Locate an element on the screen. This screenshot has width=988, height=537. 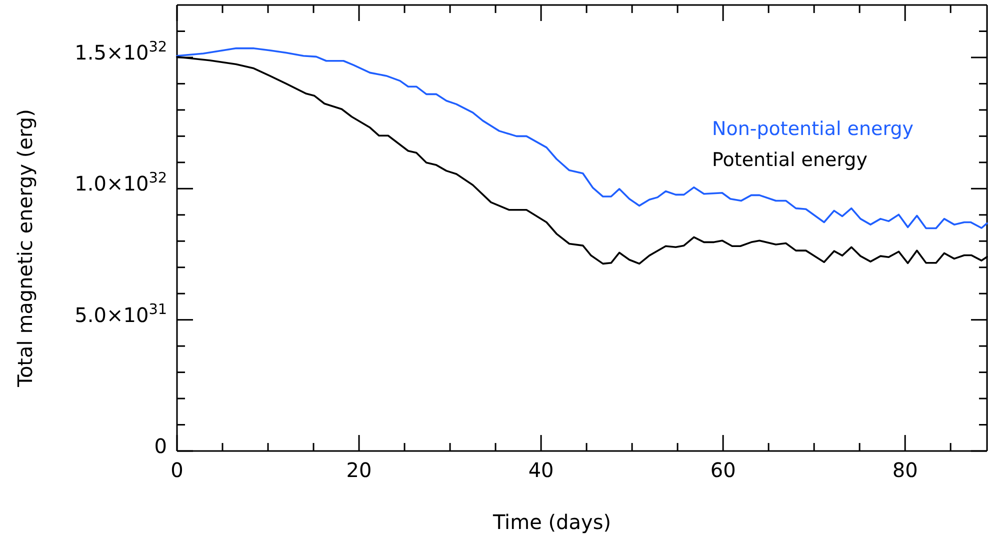
y-tick-label: 5.0×10$^{31}$ is located at coordinates (120, 314).